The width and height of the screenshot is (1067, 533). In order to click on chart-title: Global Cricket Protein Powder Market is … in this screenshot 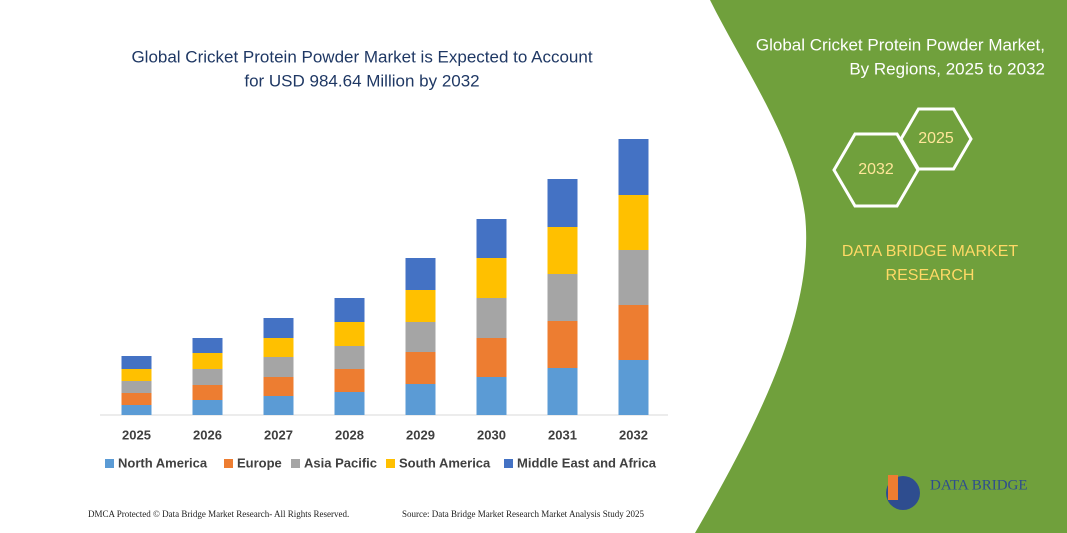, I will do `click(361, 56)`.